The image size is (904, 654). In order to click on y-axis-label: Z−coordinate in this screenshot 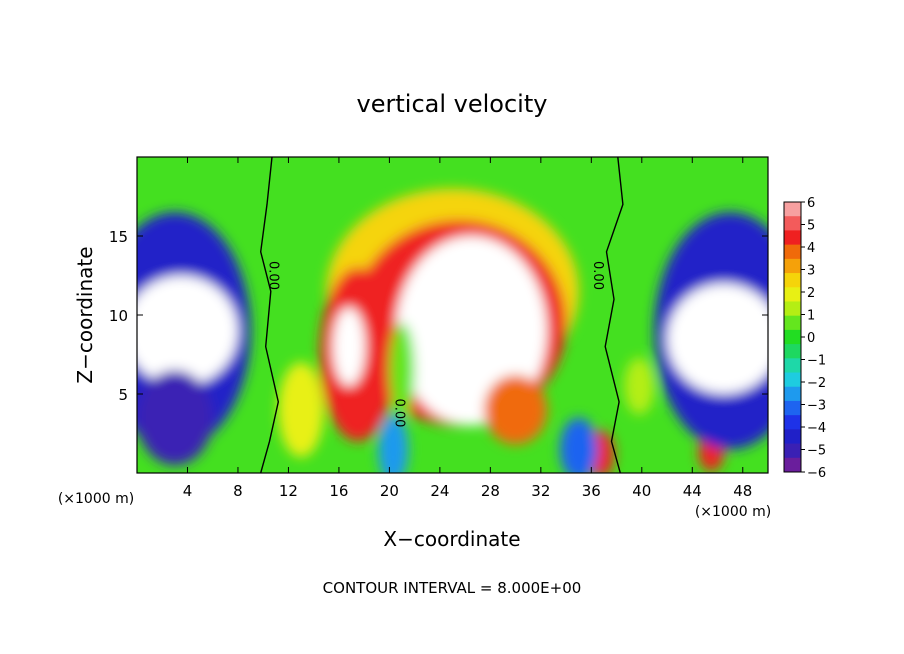, I will do `click(85, 314)`.